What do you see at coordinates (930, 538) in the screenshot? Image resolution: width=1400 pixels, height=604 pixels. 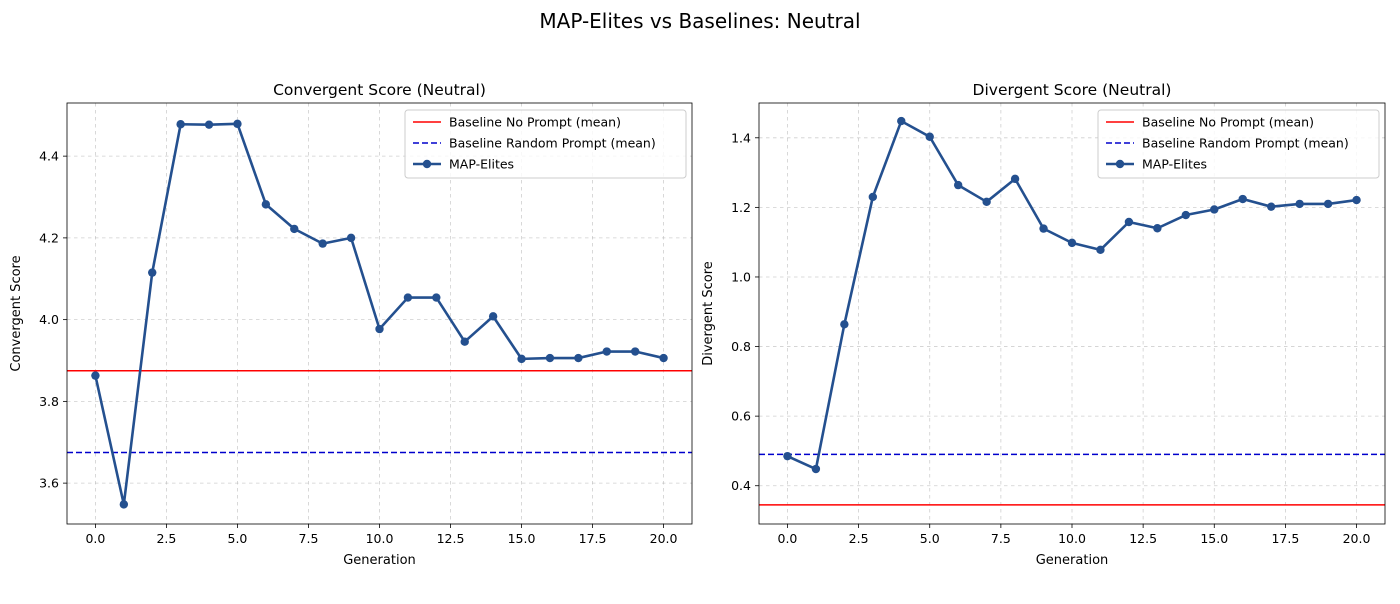 I see `divergent-xtick-label: 5.0` at bounding box center [930, 538].